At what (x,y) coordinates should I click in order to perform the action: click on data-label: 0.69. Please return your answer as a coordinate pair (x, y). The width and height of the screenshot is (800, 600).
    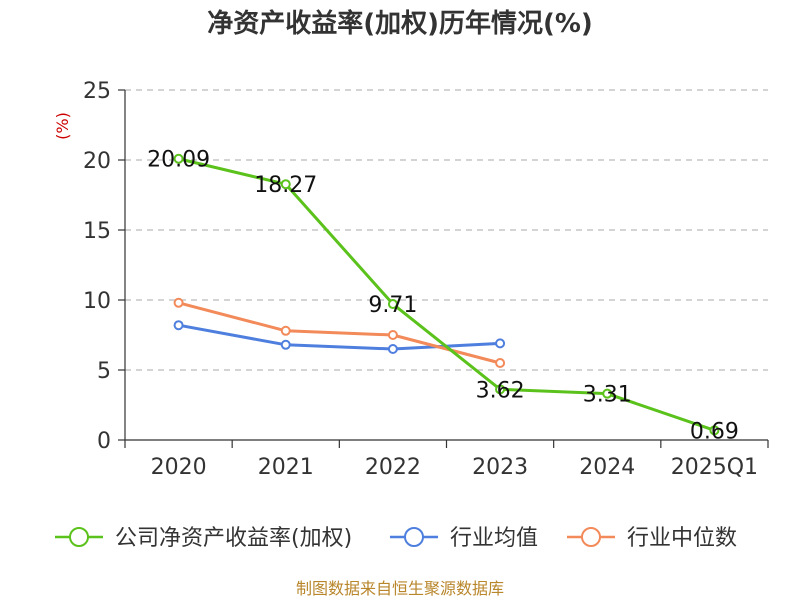
    Looking at the image, I should click on (714, 431).